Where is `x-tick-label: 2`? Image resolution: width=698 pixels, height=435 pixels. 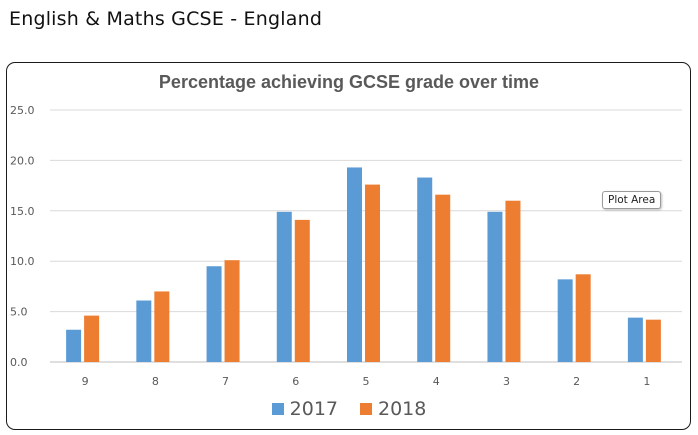
x-tick-label: 2 is located at coordinates (576, 381).